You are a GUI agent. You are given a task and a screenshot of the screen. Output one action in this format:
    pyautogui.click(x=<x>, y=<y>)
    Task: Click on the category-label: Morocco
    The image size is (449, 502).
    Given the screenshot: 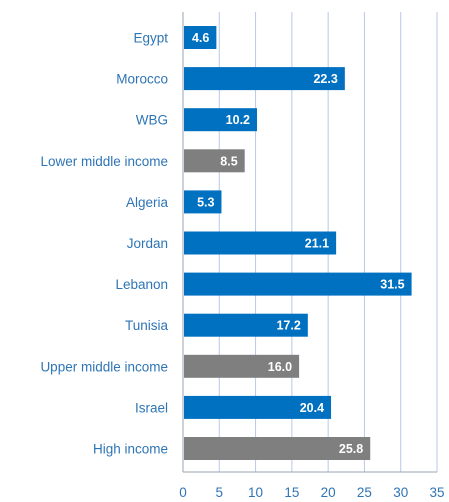 What is the action you would take?
    pyautogui.click(x=142, y=79)
    